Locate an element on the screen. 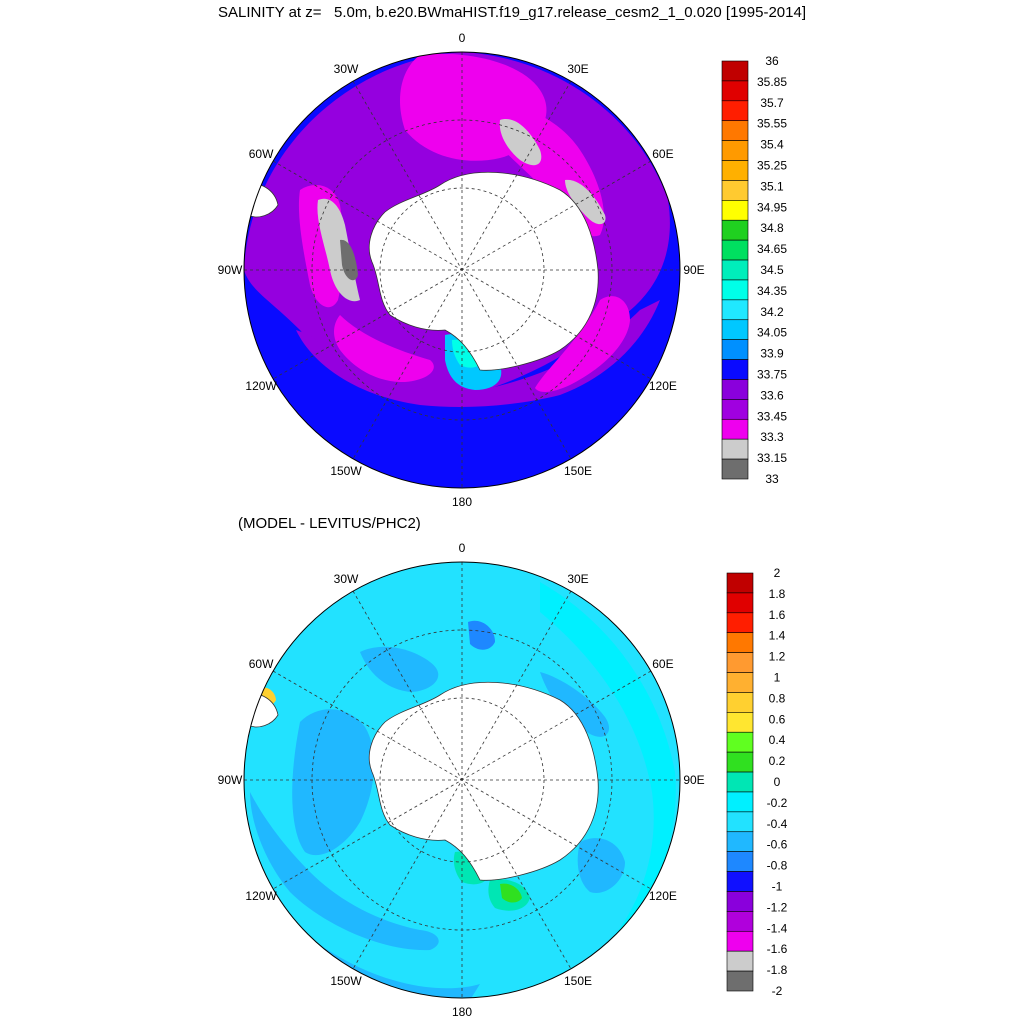 The width and height of the screenshot is (1024, 1024). colorbar-label: -0.2 is located at coordinates (777, 803).